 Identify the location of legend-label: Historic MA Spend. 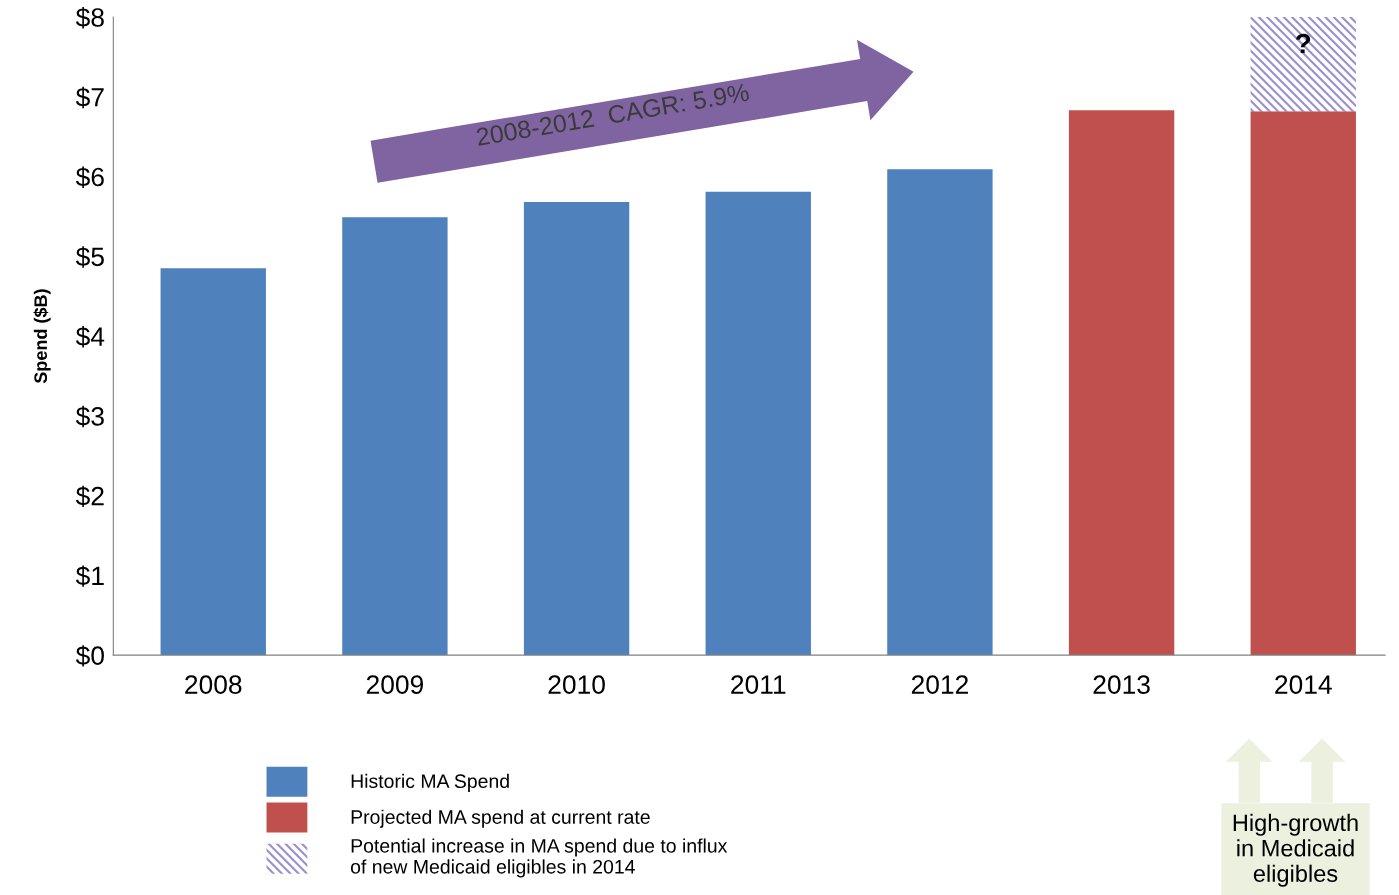
(430, 782).